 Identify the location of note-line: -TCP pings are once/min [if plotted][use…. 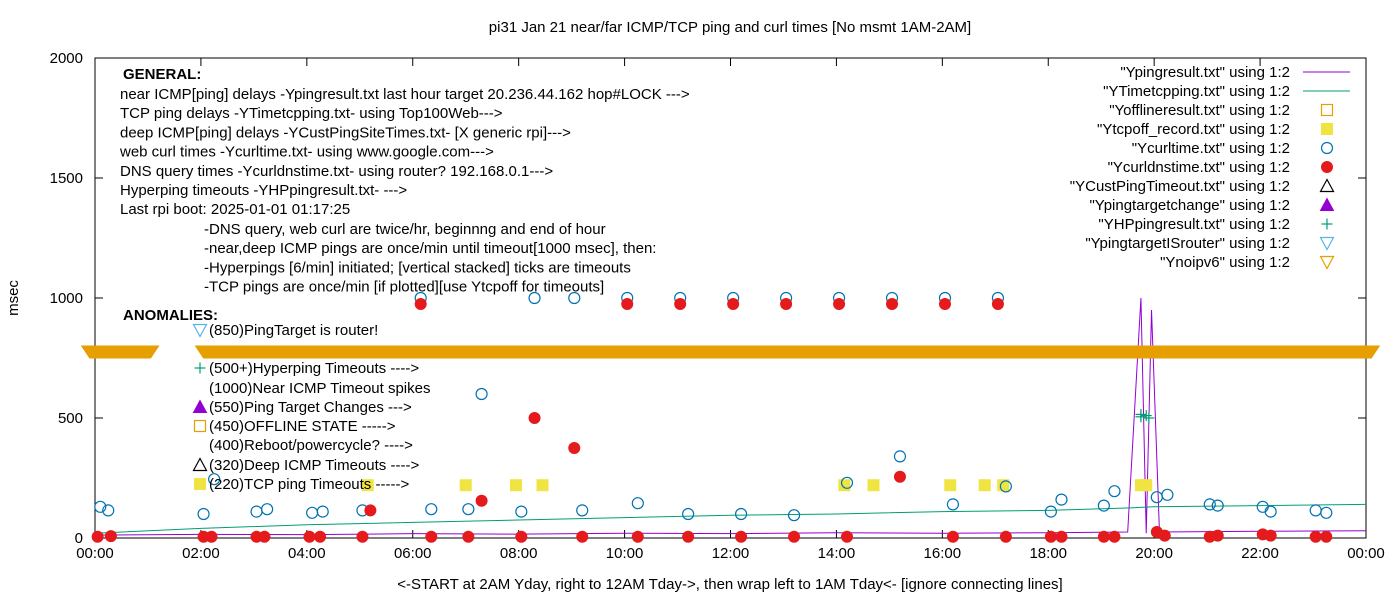
(404, 287).